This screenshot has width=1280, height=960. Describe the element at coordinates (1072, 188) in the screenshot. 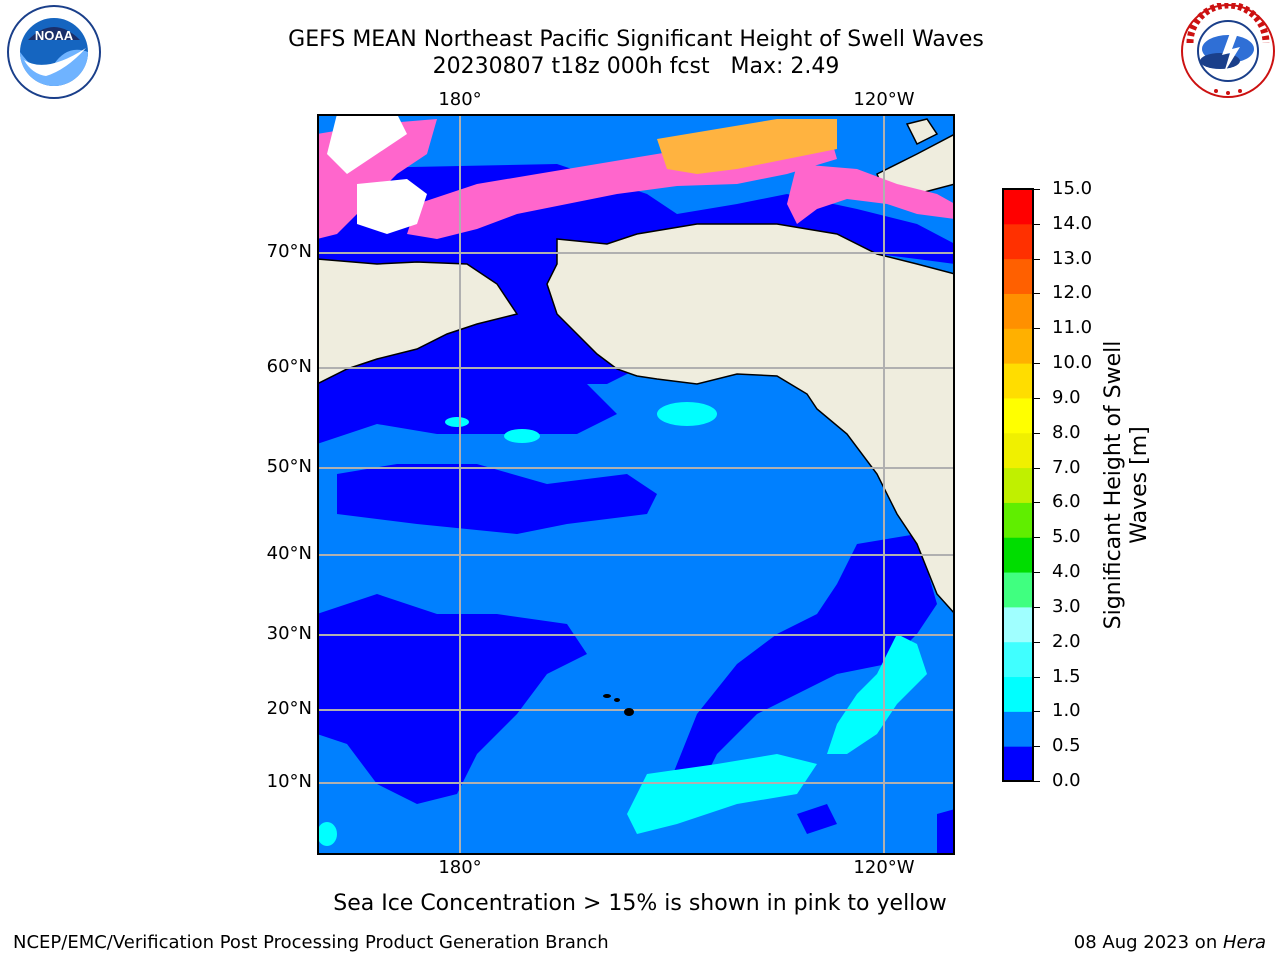

I see `colorbar-tick-label: 15.0` at that location.